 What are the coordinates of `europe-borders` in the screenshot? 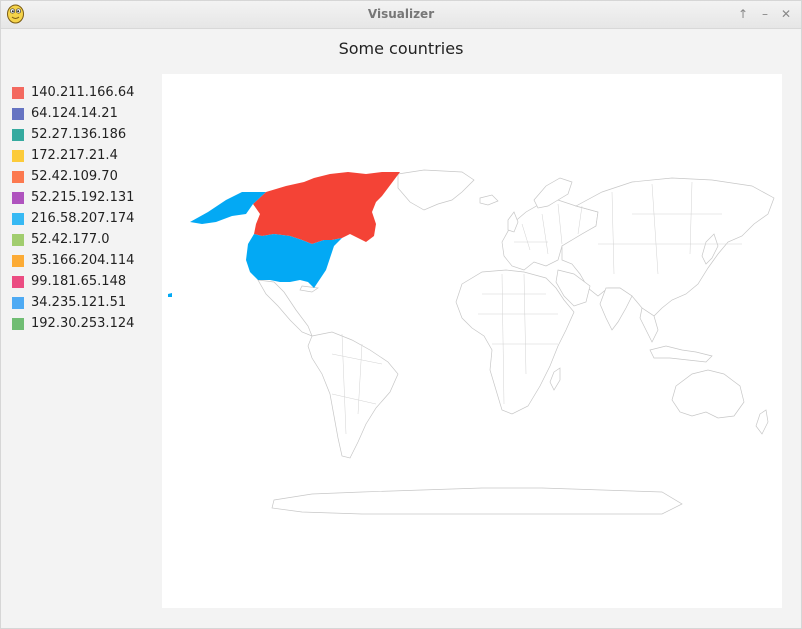 It's located at (548, 229).